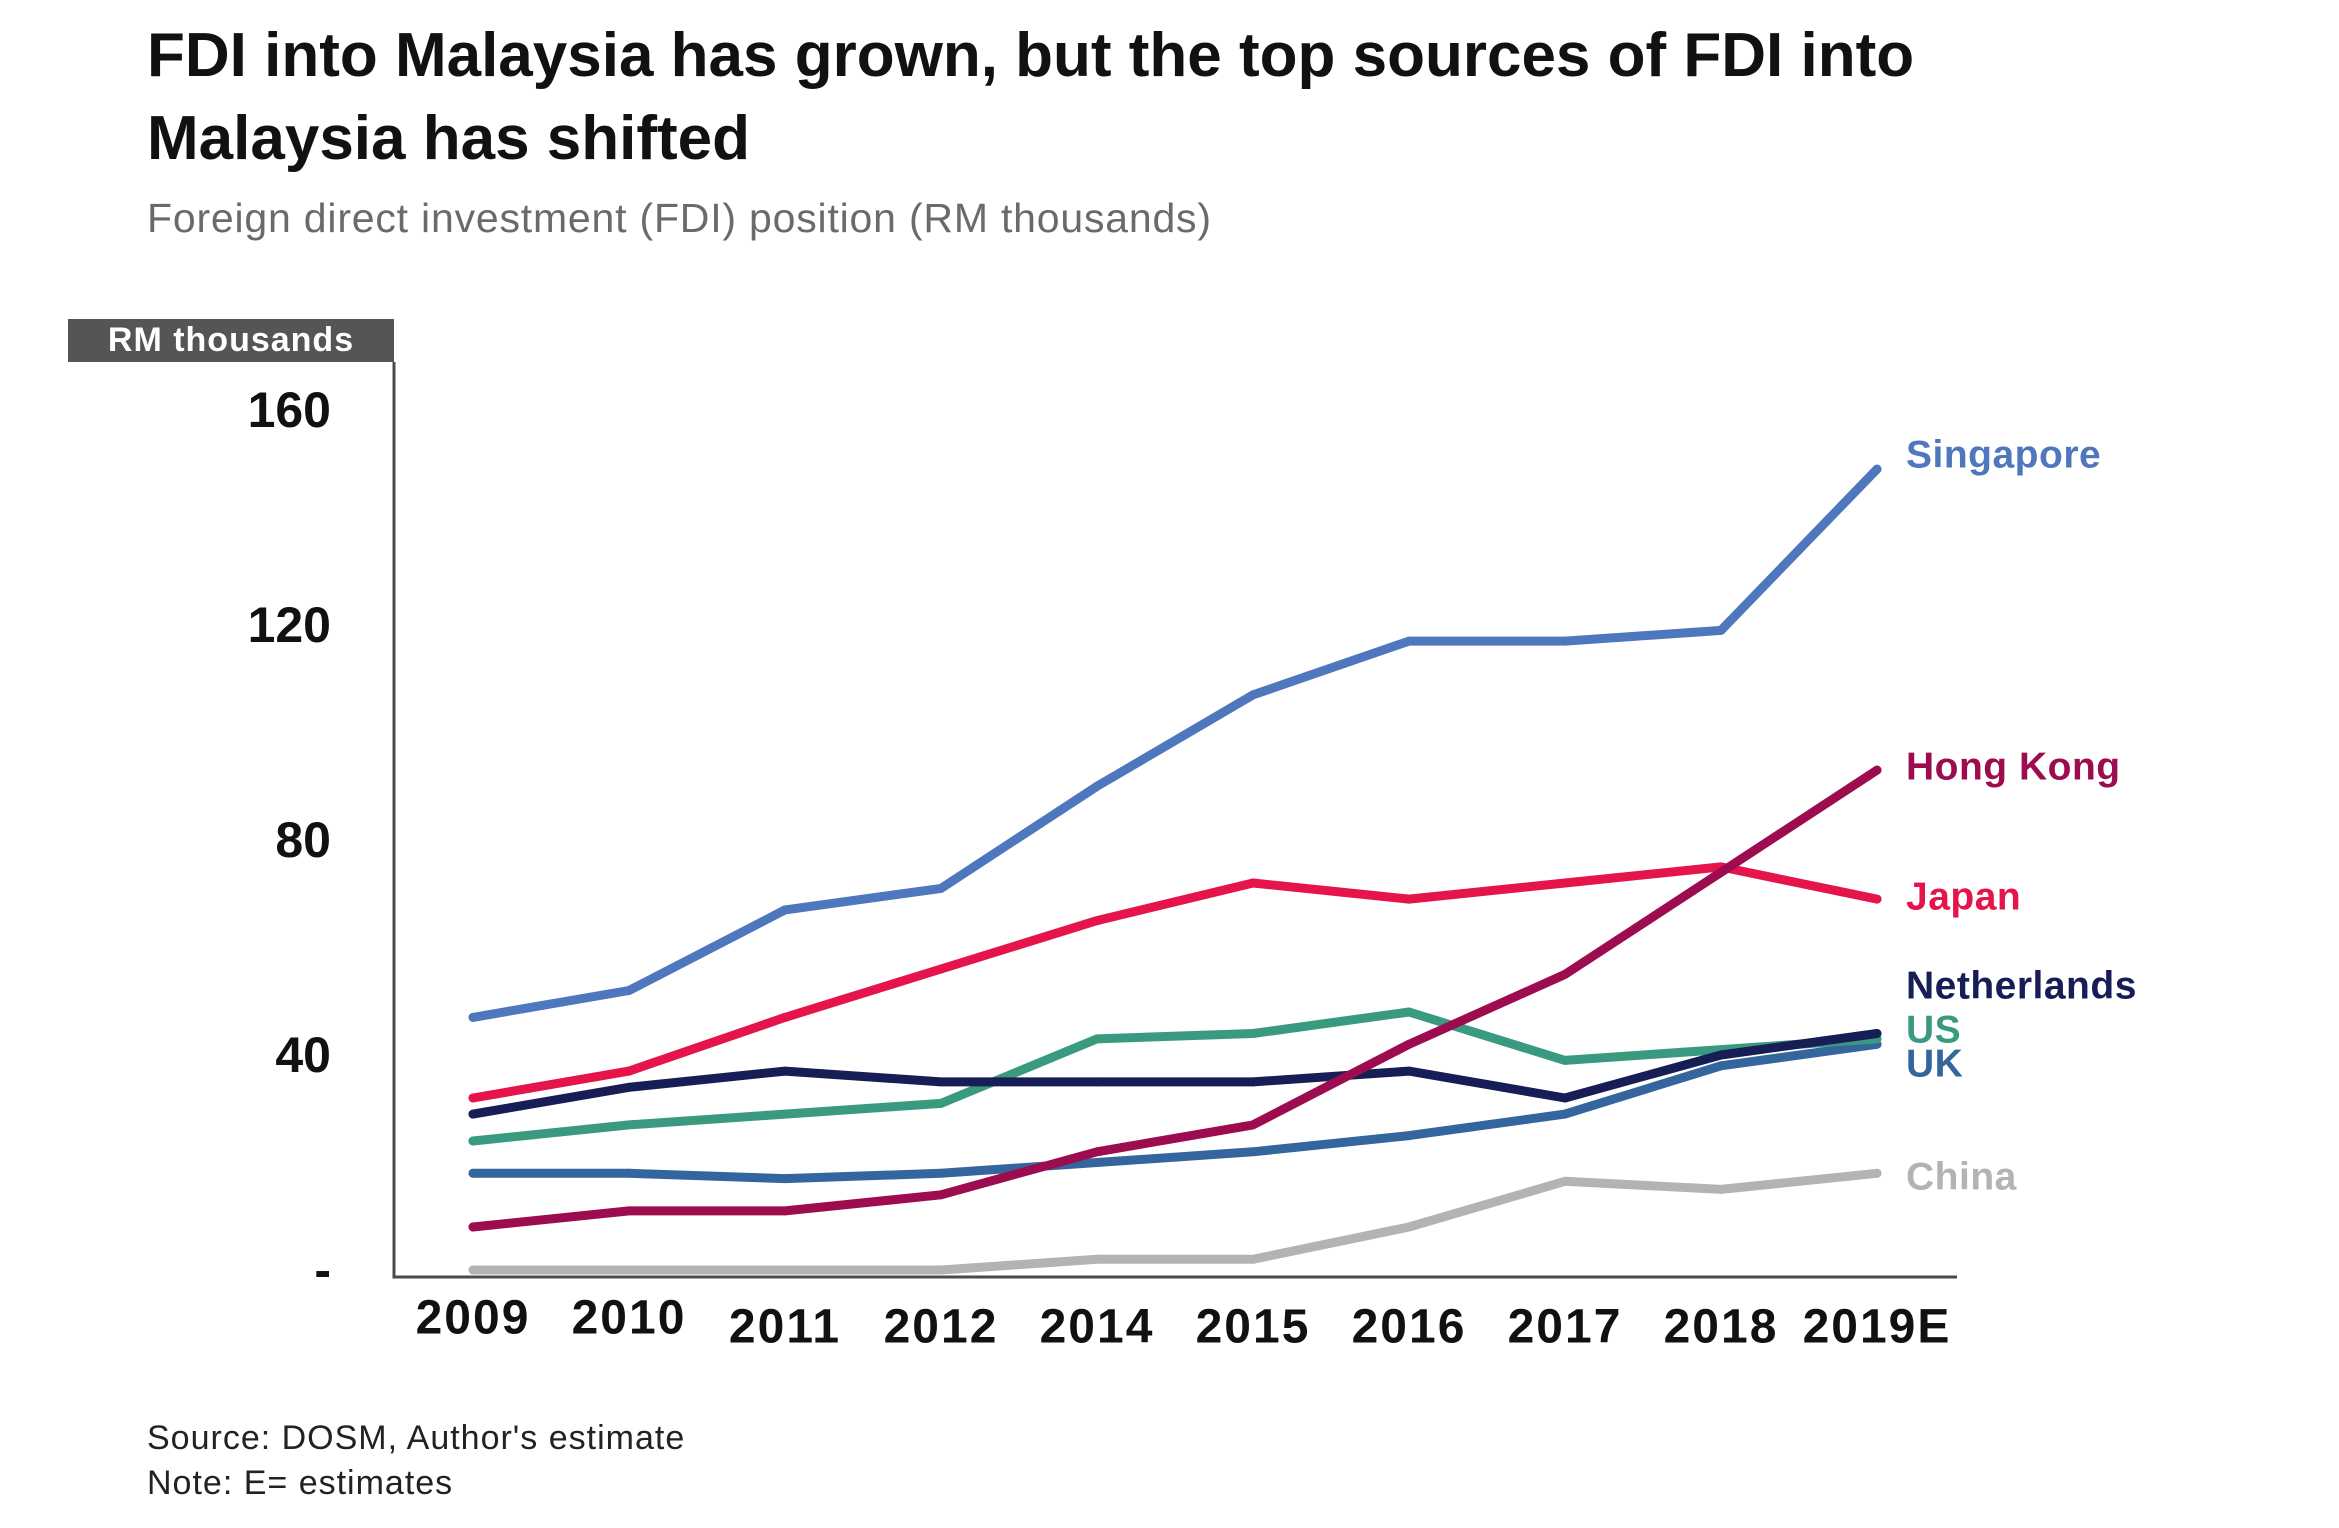 The image size is (2339, 1528). I want to click on data-point-china-2016, so click(1409, 1227).